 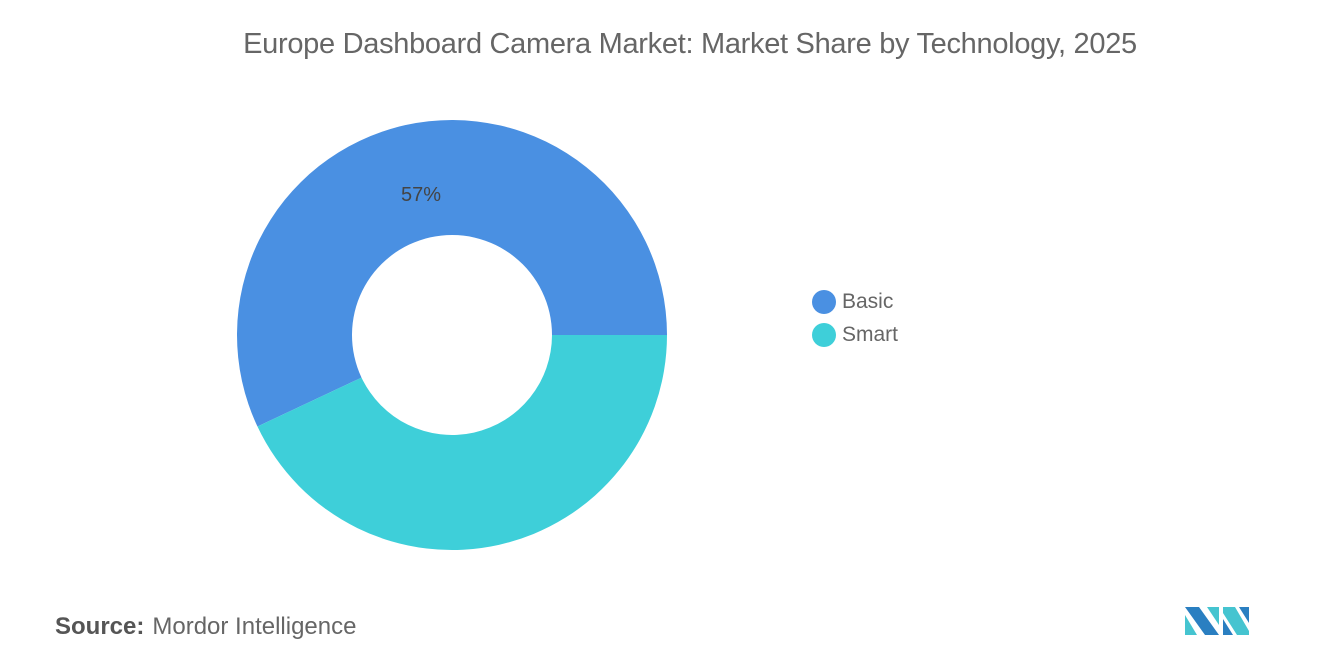 What do you see at coordinates (462, 442) in the screenshot?
I see `slice-smart` at bounding box center [462, 442].